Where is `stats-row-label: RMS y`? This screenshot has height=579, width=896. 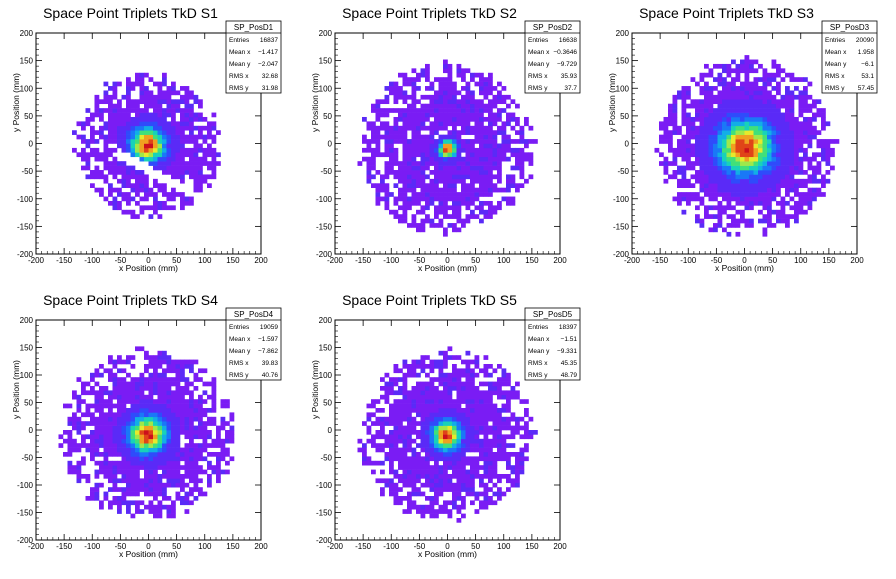
stats-row-label: RMS y is located at coordinates (835, 88).